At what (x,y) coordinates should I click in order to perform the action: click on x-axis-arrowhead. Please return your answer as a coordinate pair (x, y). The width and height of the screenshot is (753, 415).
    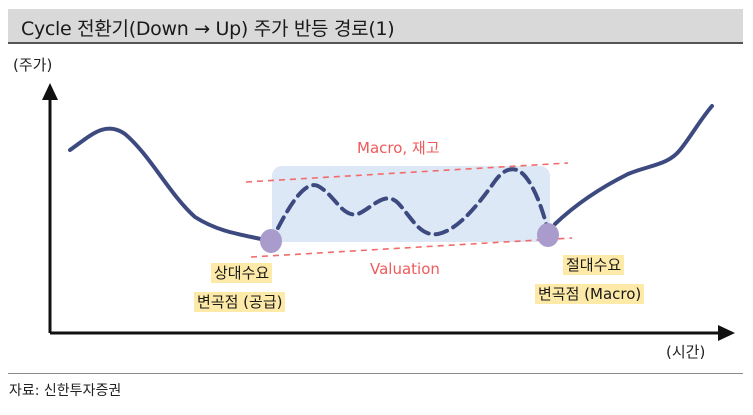
    Looking at the image, I should click on (726, 333).